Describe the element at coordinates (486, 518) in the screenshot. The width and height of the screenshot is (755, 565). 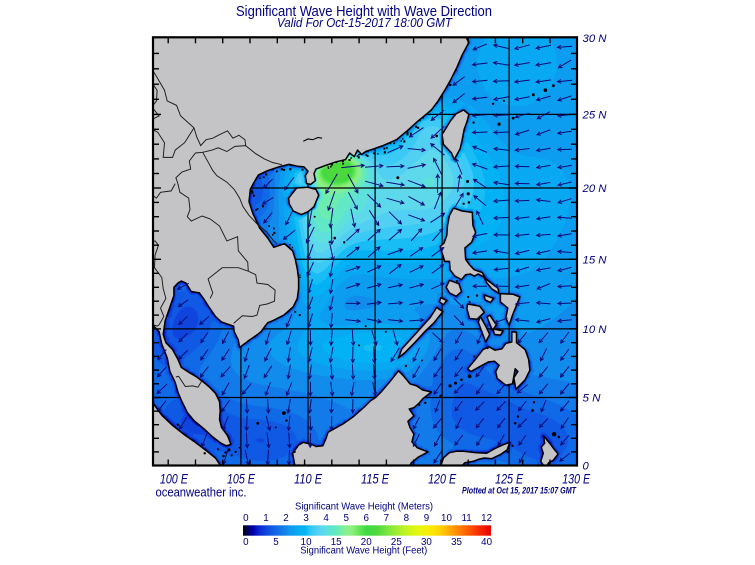
I see `svg-text: 12` at that location.